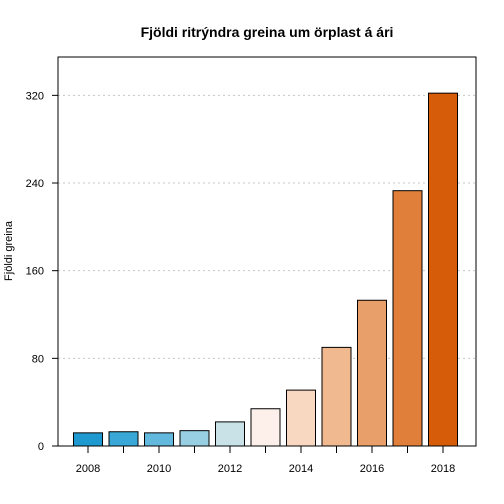 This screenshot has width=504, height=504. Describe the element at coordinates (35, 184) in the screenshot. I see `y-tick-label: 240` at that location.